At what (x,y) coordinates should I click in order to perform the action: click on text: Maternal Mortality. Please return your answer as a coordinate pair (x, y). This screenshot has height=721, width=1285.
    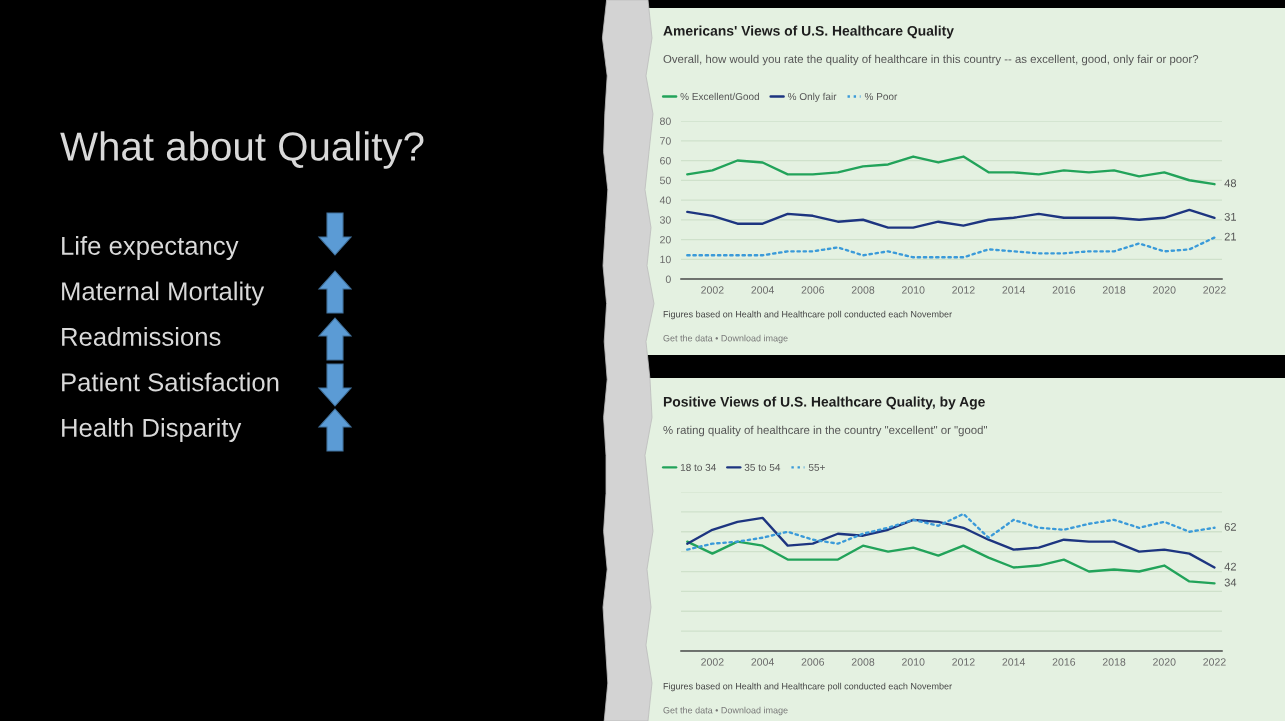
    Looking at the image, I should click on (163, 293).